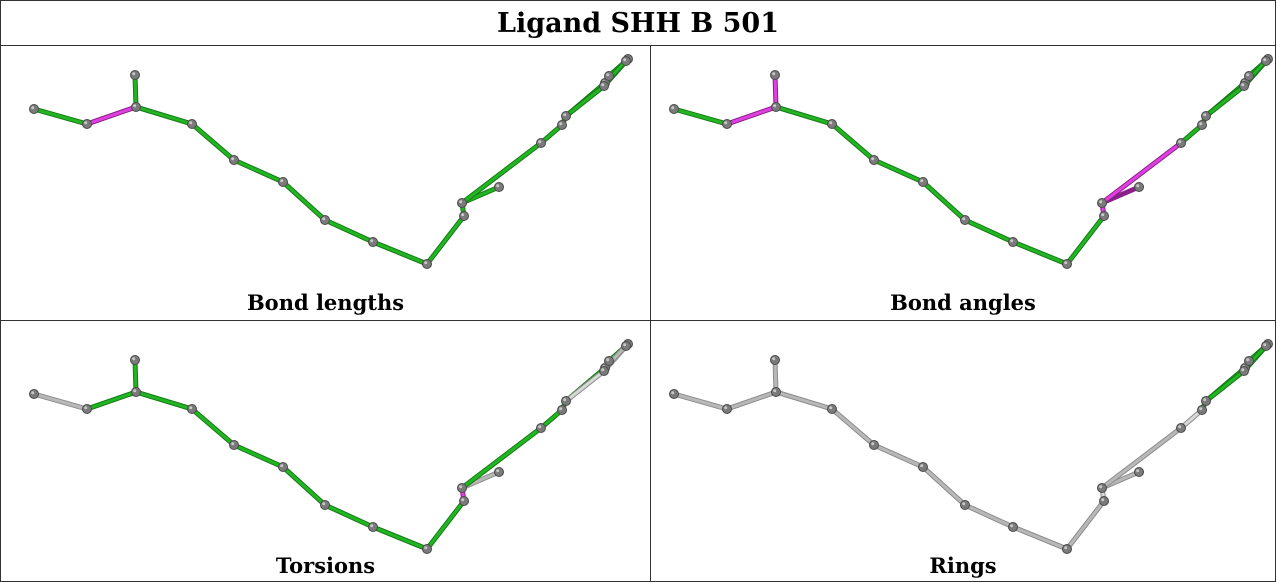 This screenshot has width=1276, height=582. What do you see at coordinates (638, 23) in the screenshot?
I see `figure-title: Ligand SHH B 501` at bounding box center [638, 23].